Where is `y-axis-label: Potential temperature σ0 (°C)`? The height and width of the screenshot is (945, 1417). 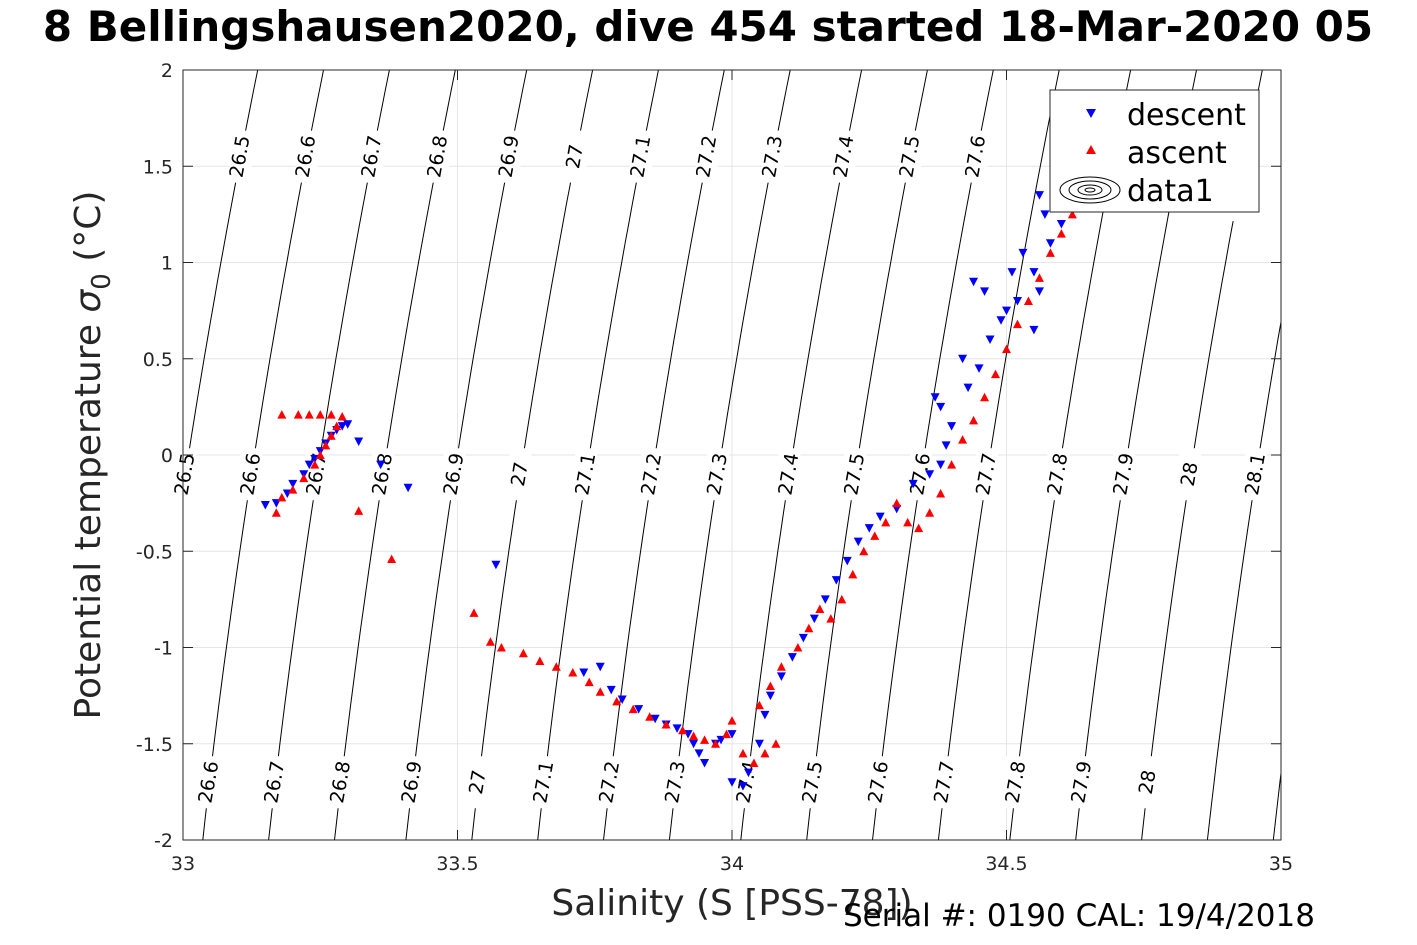 y-axis-label: Potential temperature σ0 (°C) is located at coordinates (92, 455).